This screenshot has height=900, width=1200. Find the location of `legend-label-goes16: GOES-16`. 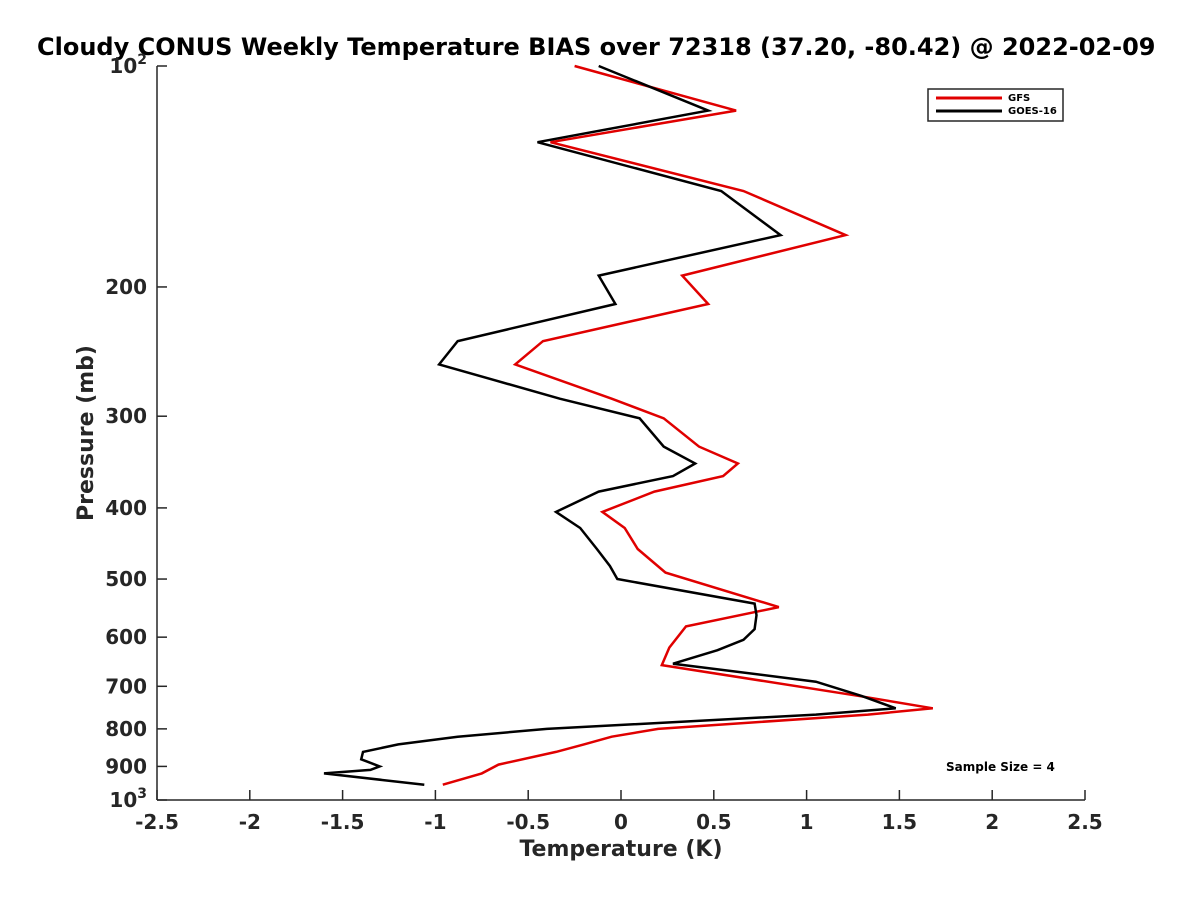

legend-label-goes16: GOES-16 is located at coordinates (1032, 111).